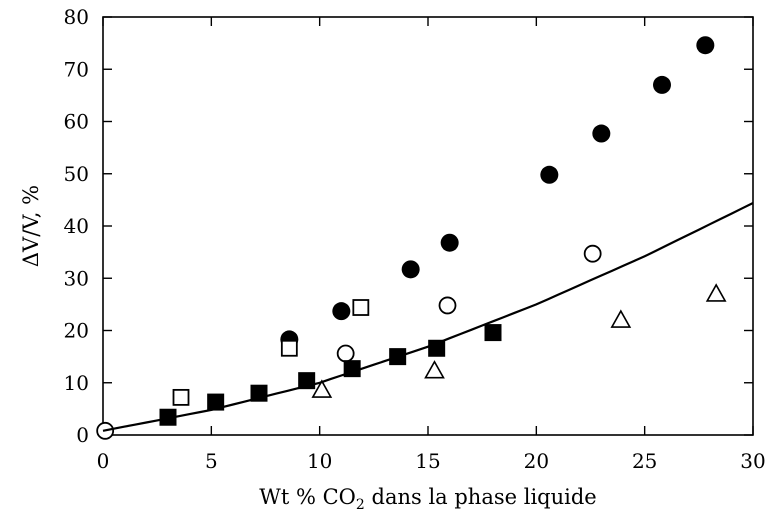 Image resolution: width=766 pixels, height=521 pixels. What do you see at coordinates (427, 461) in the screenshot?
I see `x-tick-label: 15` at bounding box center [427, 461].